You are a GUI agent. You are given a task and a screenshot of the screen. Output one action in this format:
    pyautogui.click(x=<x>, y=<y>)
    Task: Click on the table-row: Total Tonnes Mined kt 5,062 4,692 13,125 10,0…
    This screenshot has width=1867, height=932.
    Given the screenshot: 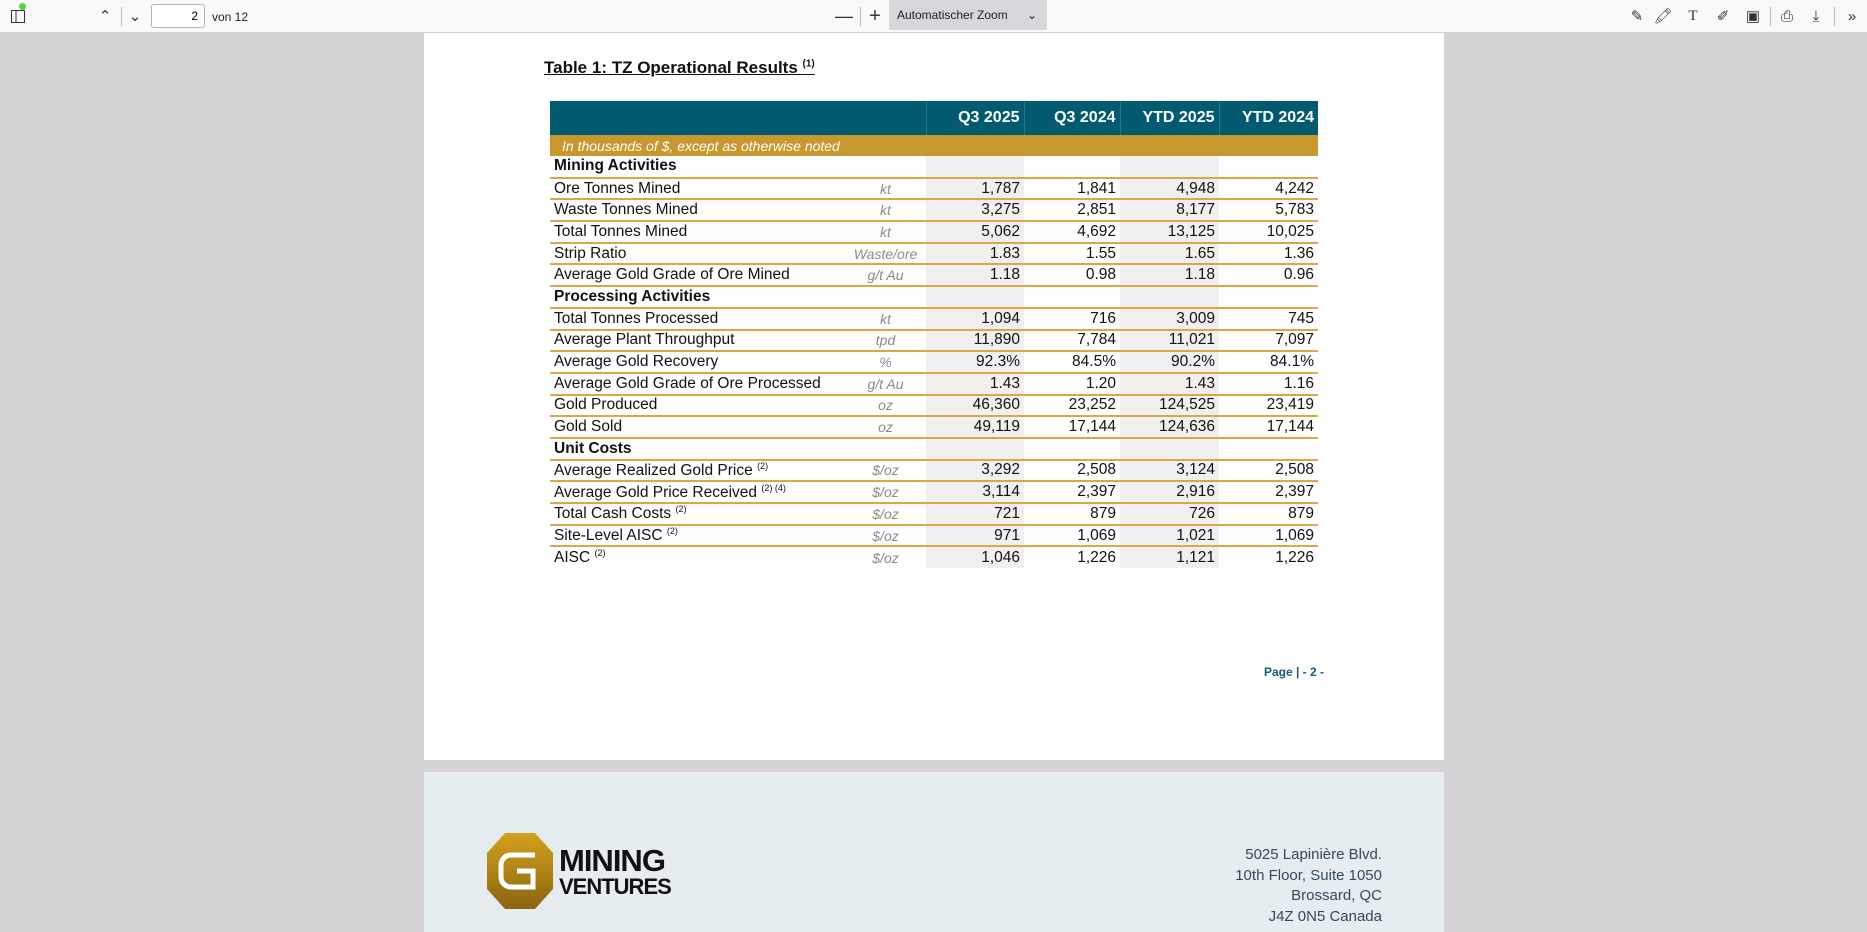 What is the action you would take?
    pyautogui.click(x=934, y=232)
    